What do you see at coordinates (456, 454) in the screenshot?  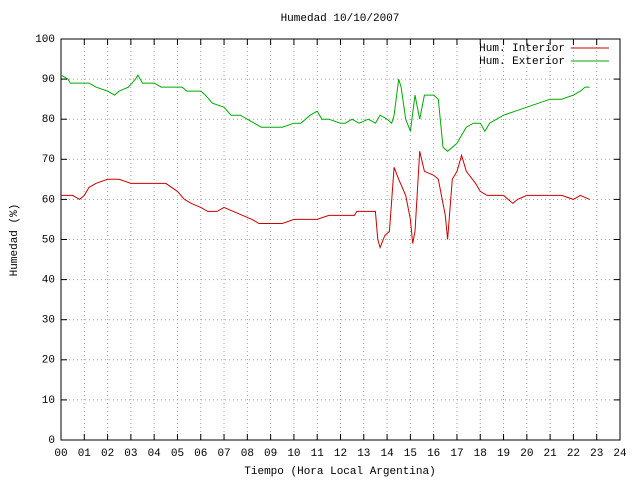 I see `x-tick-label: 17` at bounding box center [456, 454].